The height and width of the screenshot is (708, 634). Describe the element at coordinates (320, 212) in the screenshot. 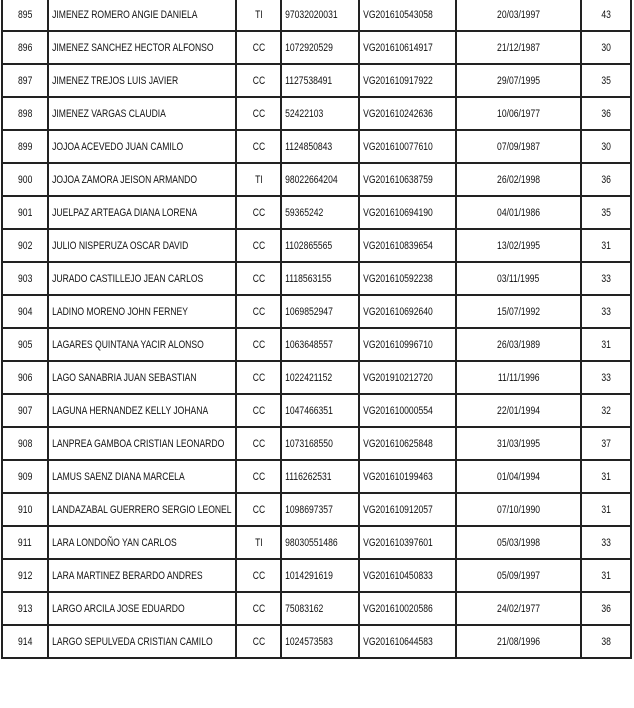

I see `table-cell: 59365242` at that location.